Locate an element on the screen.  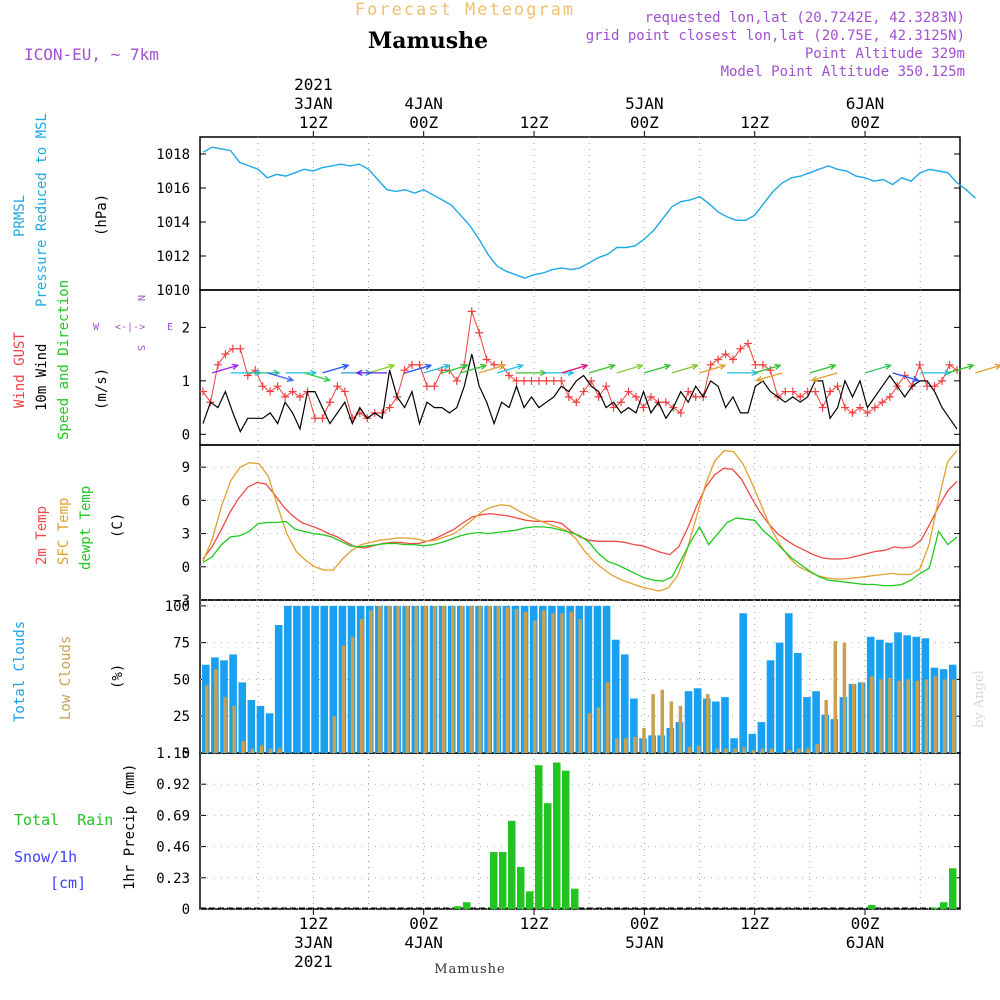
rain-bar is located at coordinates (935, 908).